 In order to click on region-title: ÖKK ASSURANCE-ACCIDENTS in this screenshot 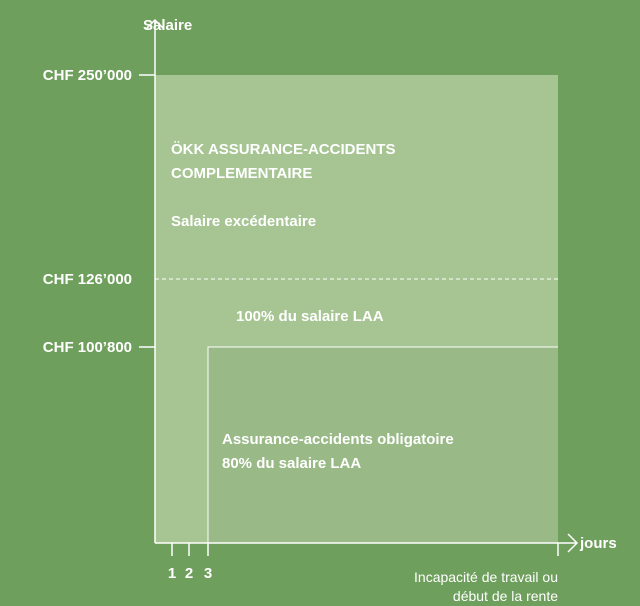, I will do `click(283, 149)`.